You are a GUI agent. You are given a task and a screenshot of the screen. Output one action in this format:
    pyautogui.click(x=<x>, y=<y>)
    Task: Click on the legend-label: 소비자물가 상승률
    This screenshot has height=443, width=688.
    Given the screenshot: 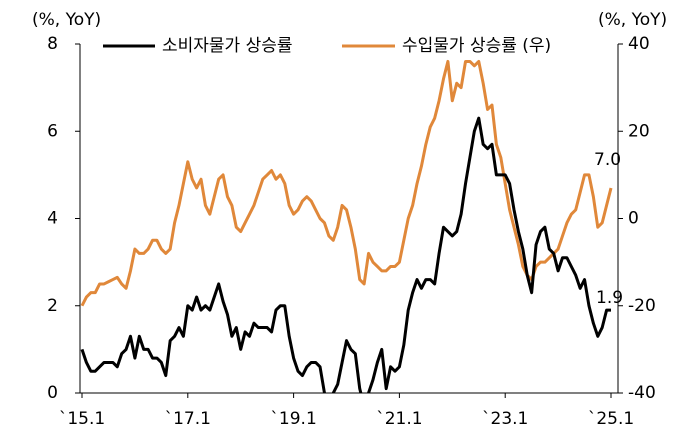 What is the action you would take?
    pyautogui.click(x=227, y=46)
    